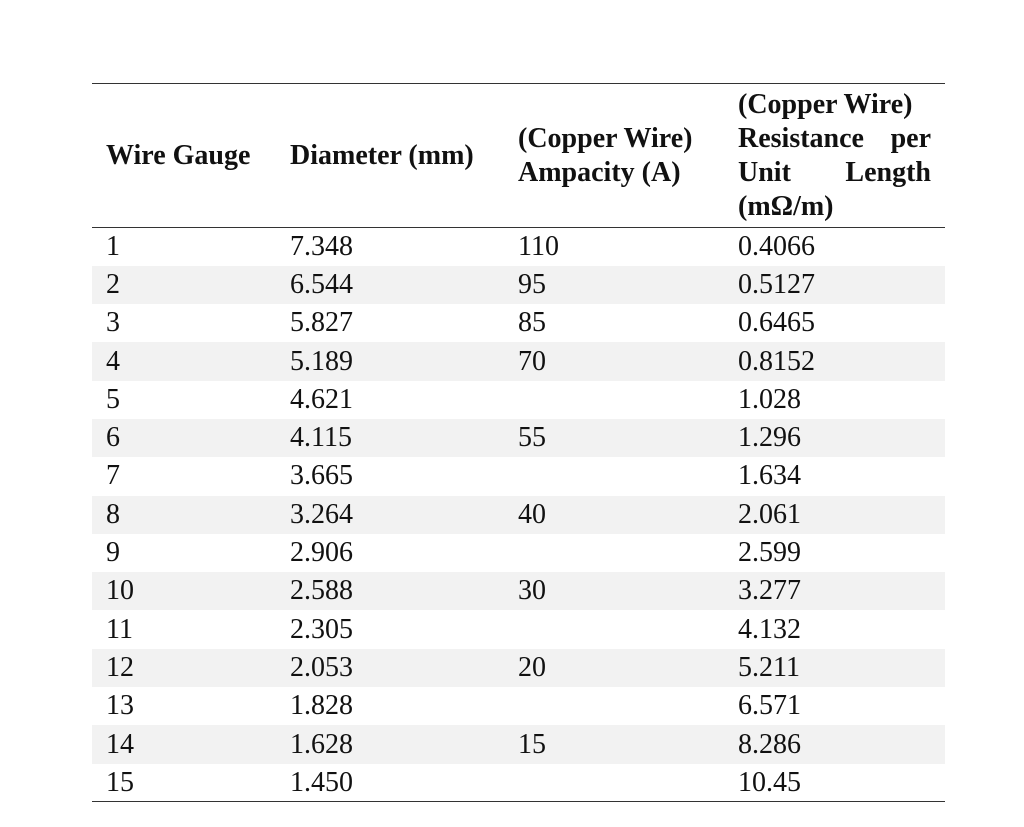 This screenshot has width=1024, height=827. I want to click on header-resistance-line3: Unit Length, so click(834, 172).